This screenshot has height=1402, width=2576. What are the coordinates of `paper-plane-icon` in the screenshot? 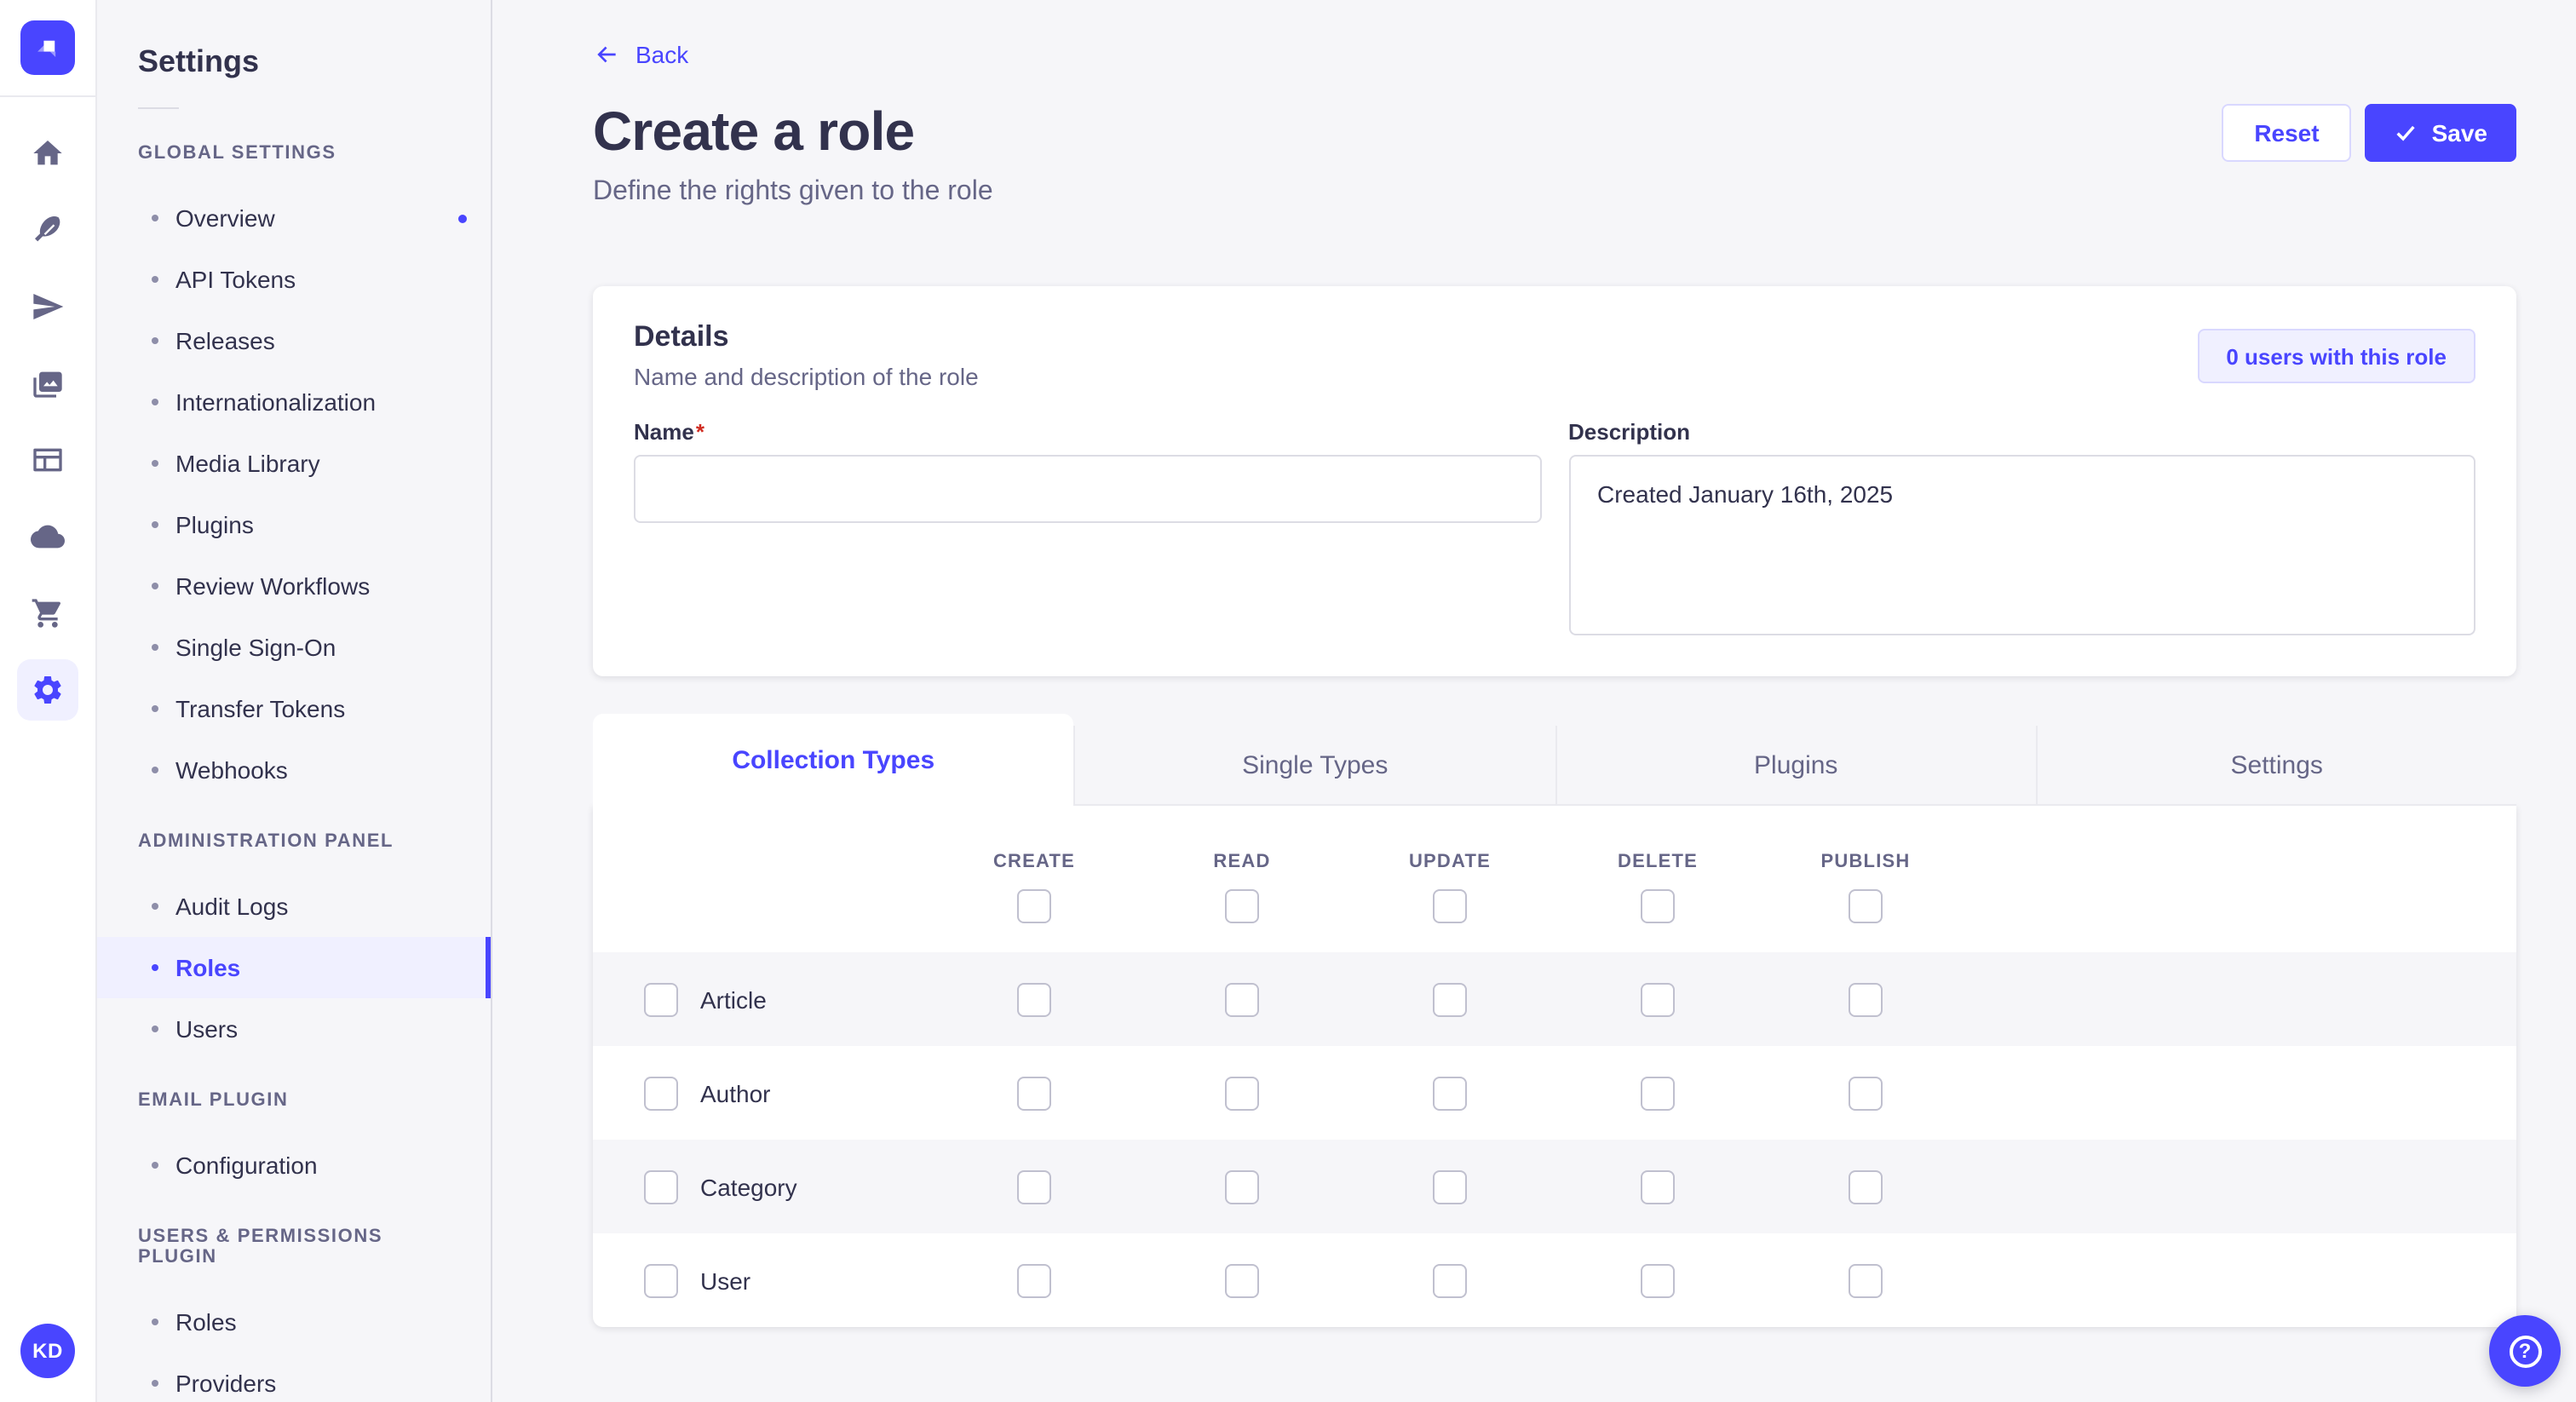 It's located at (49, 306).